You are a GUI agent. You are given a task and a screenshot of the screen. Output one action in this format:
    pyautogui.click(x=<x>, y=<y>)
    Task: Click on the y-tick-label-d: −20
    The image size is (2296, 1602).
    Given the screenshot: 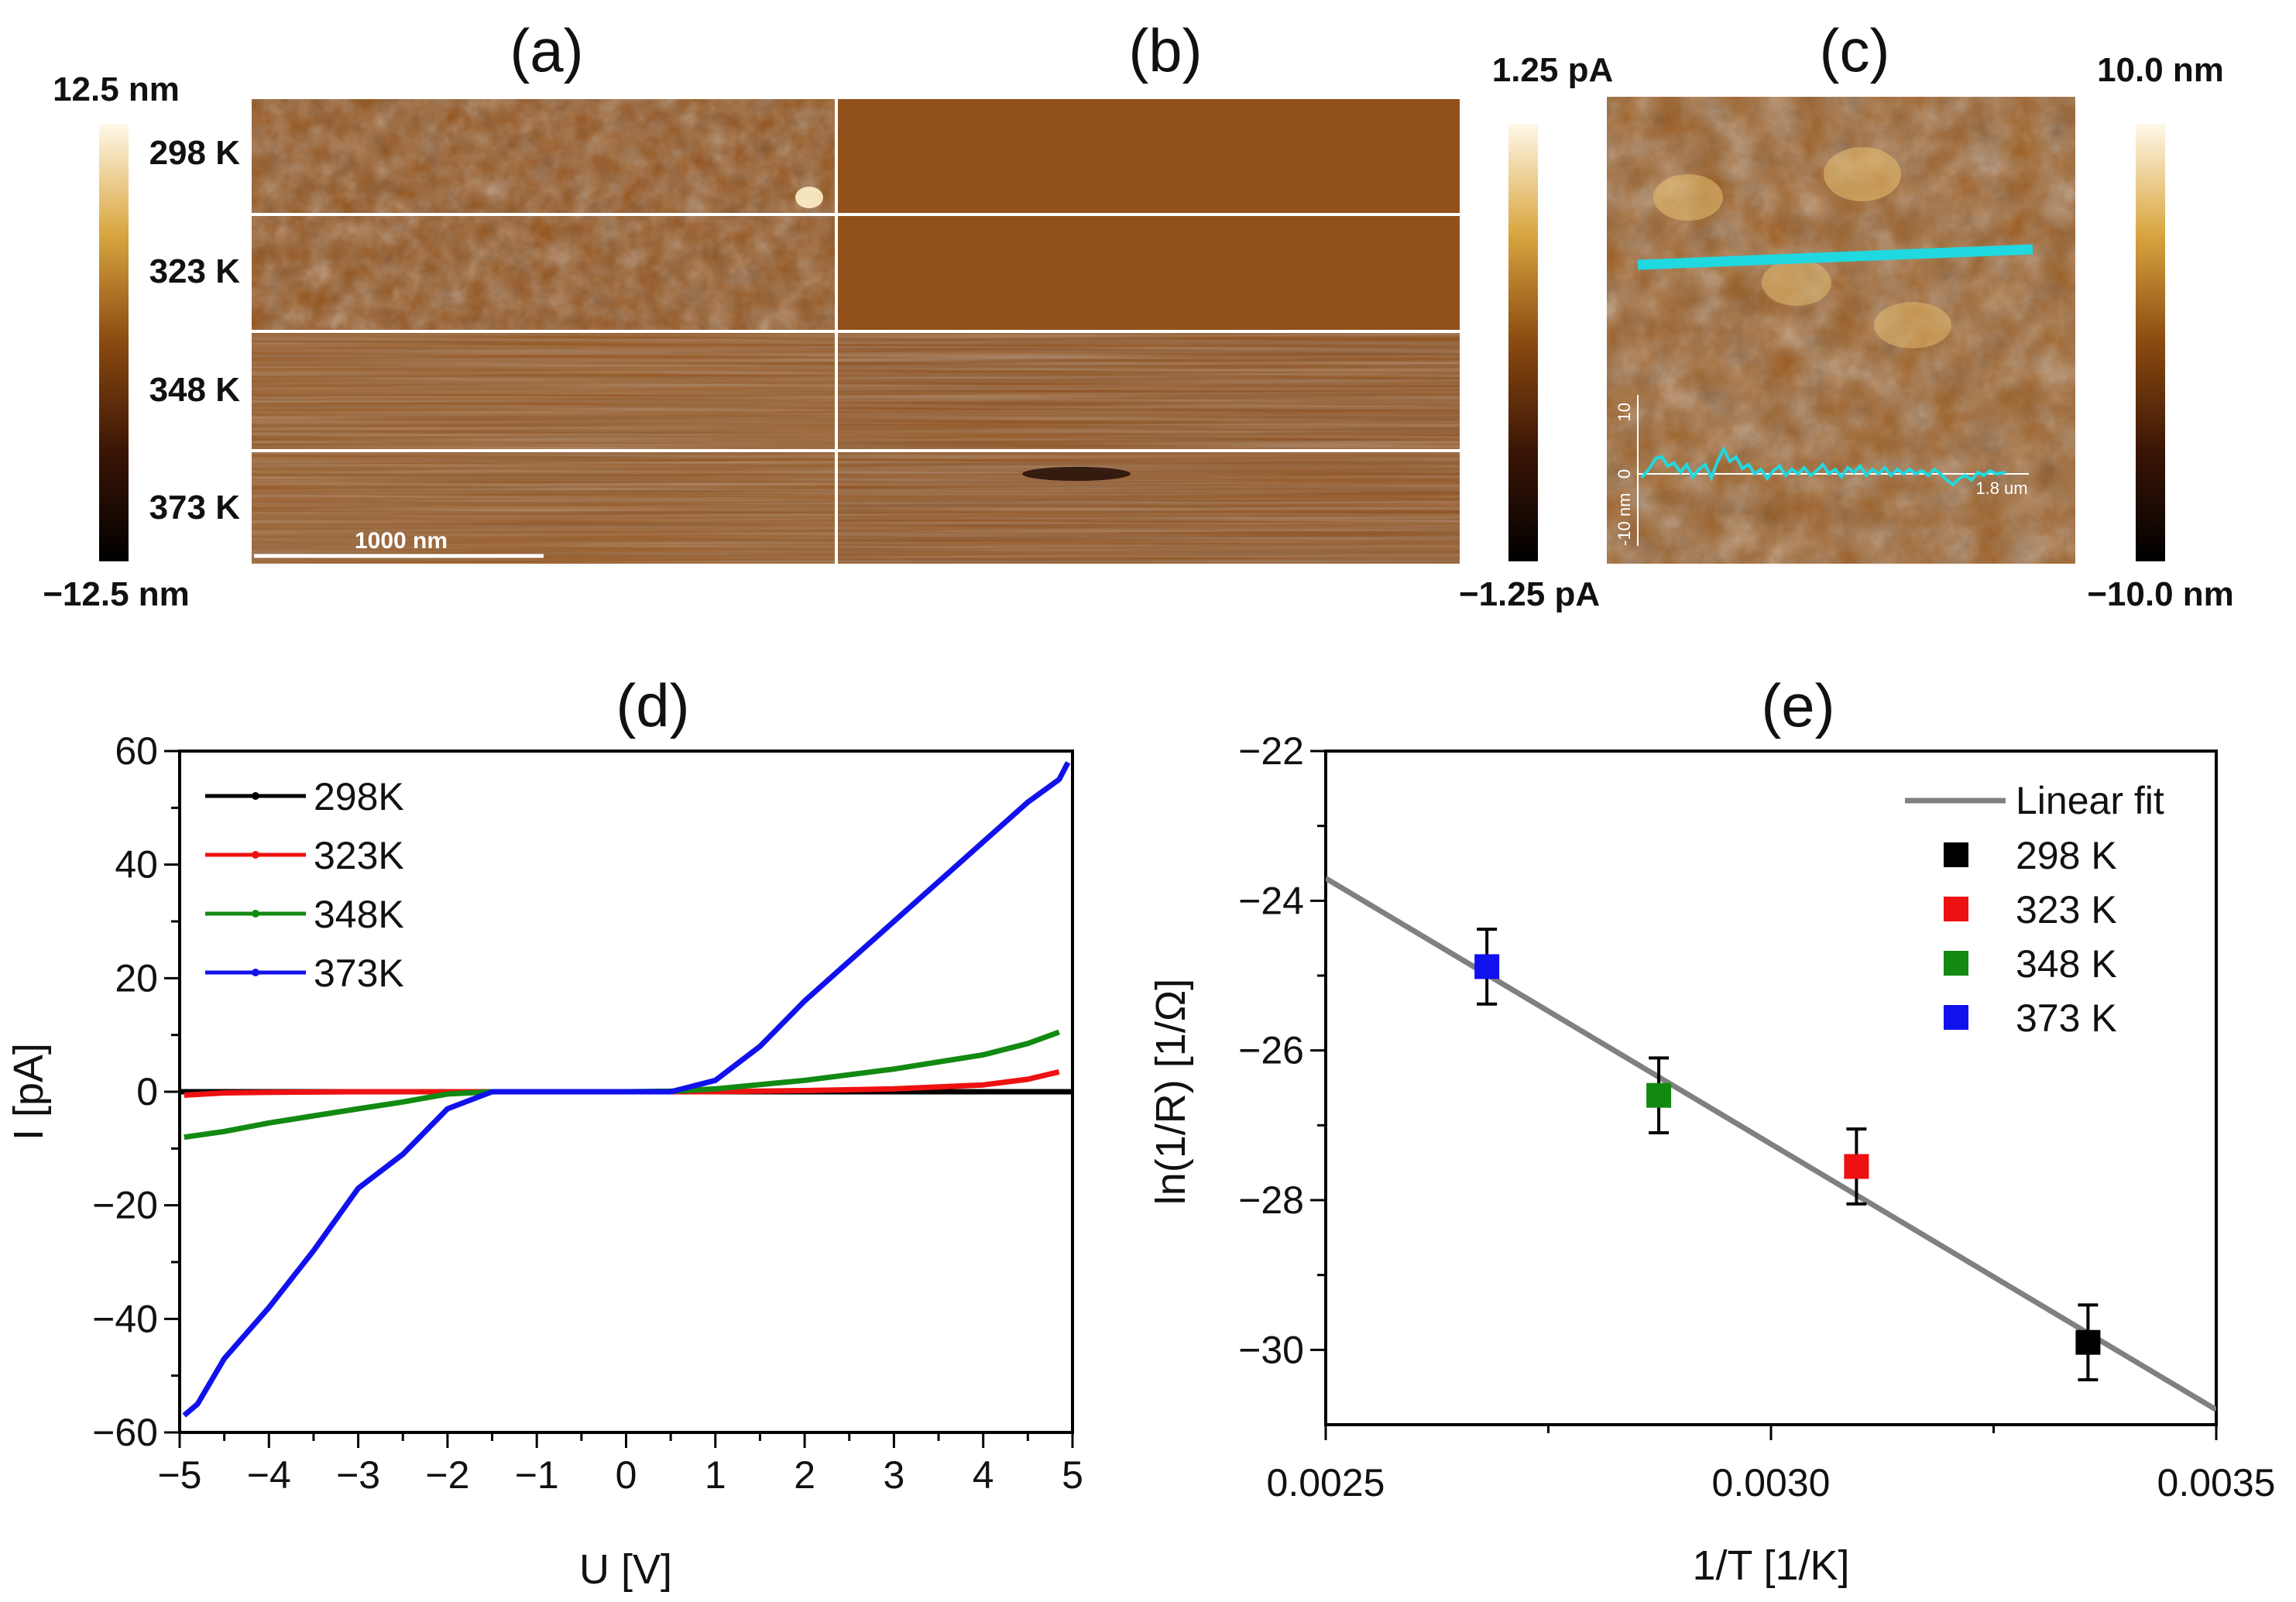 What is the action you would take?
    pyautogui.click(x=125, y=1205)
    